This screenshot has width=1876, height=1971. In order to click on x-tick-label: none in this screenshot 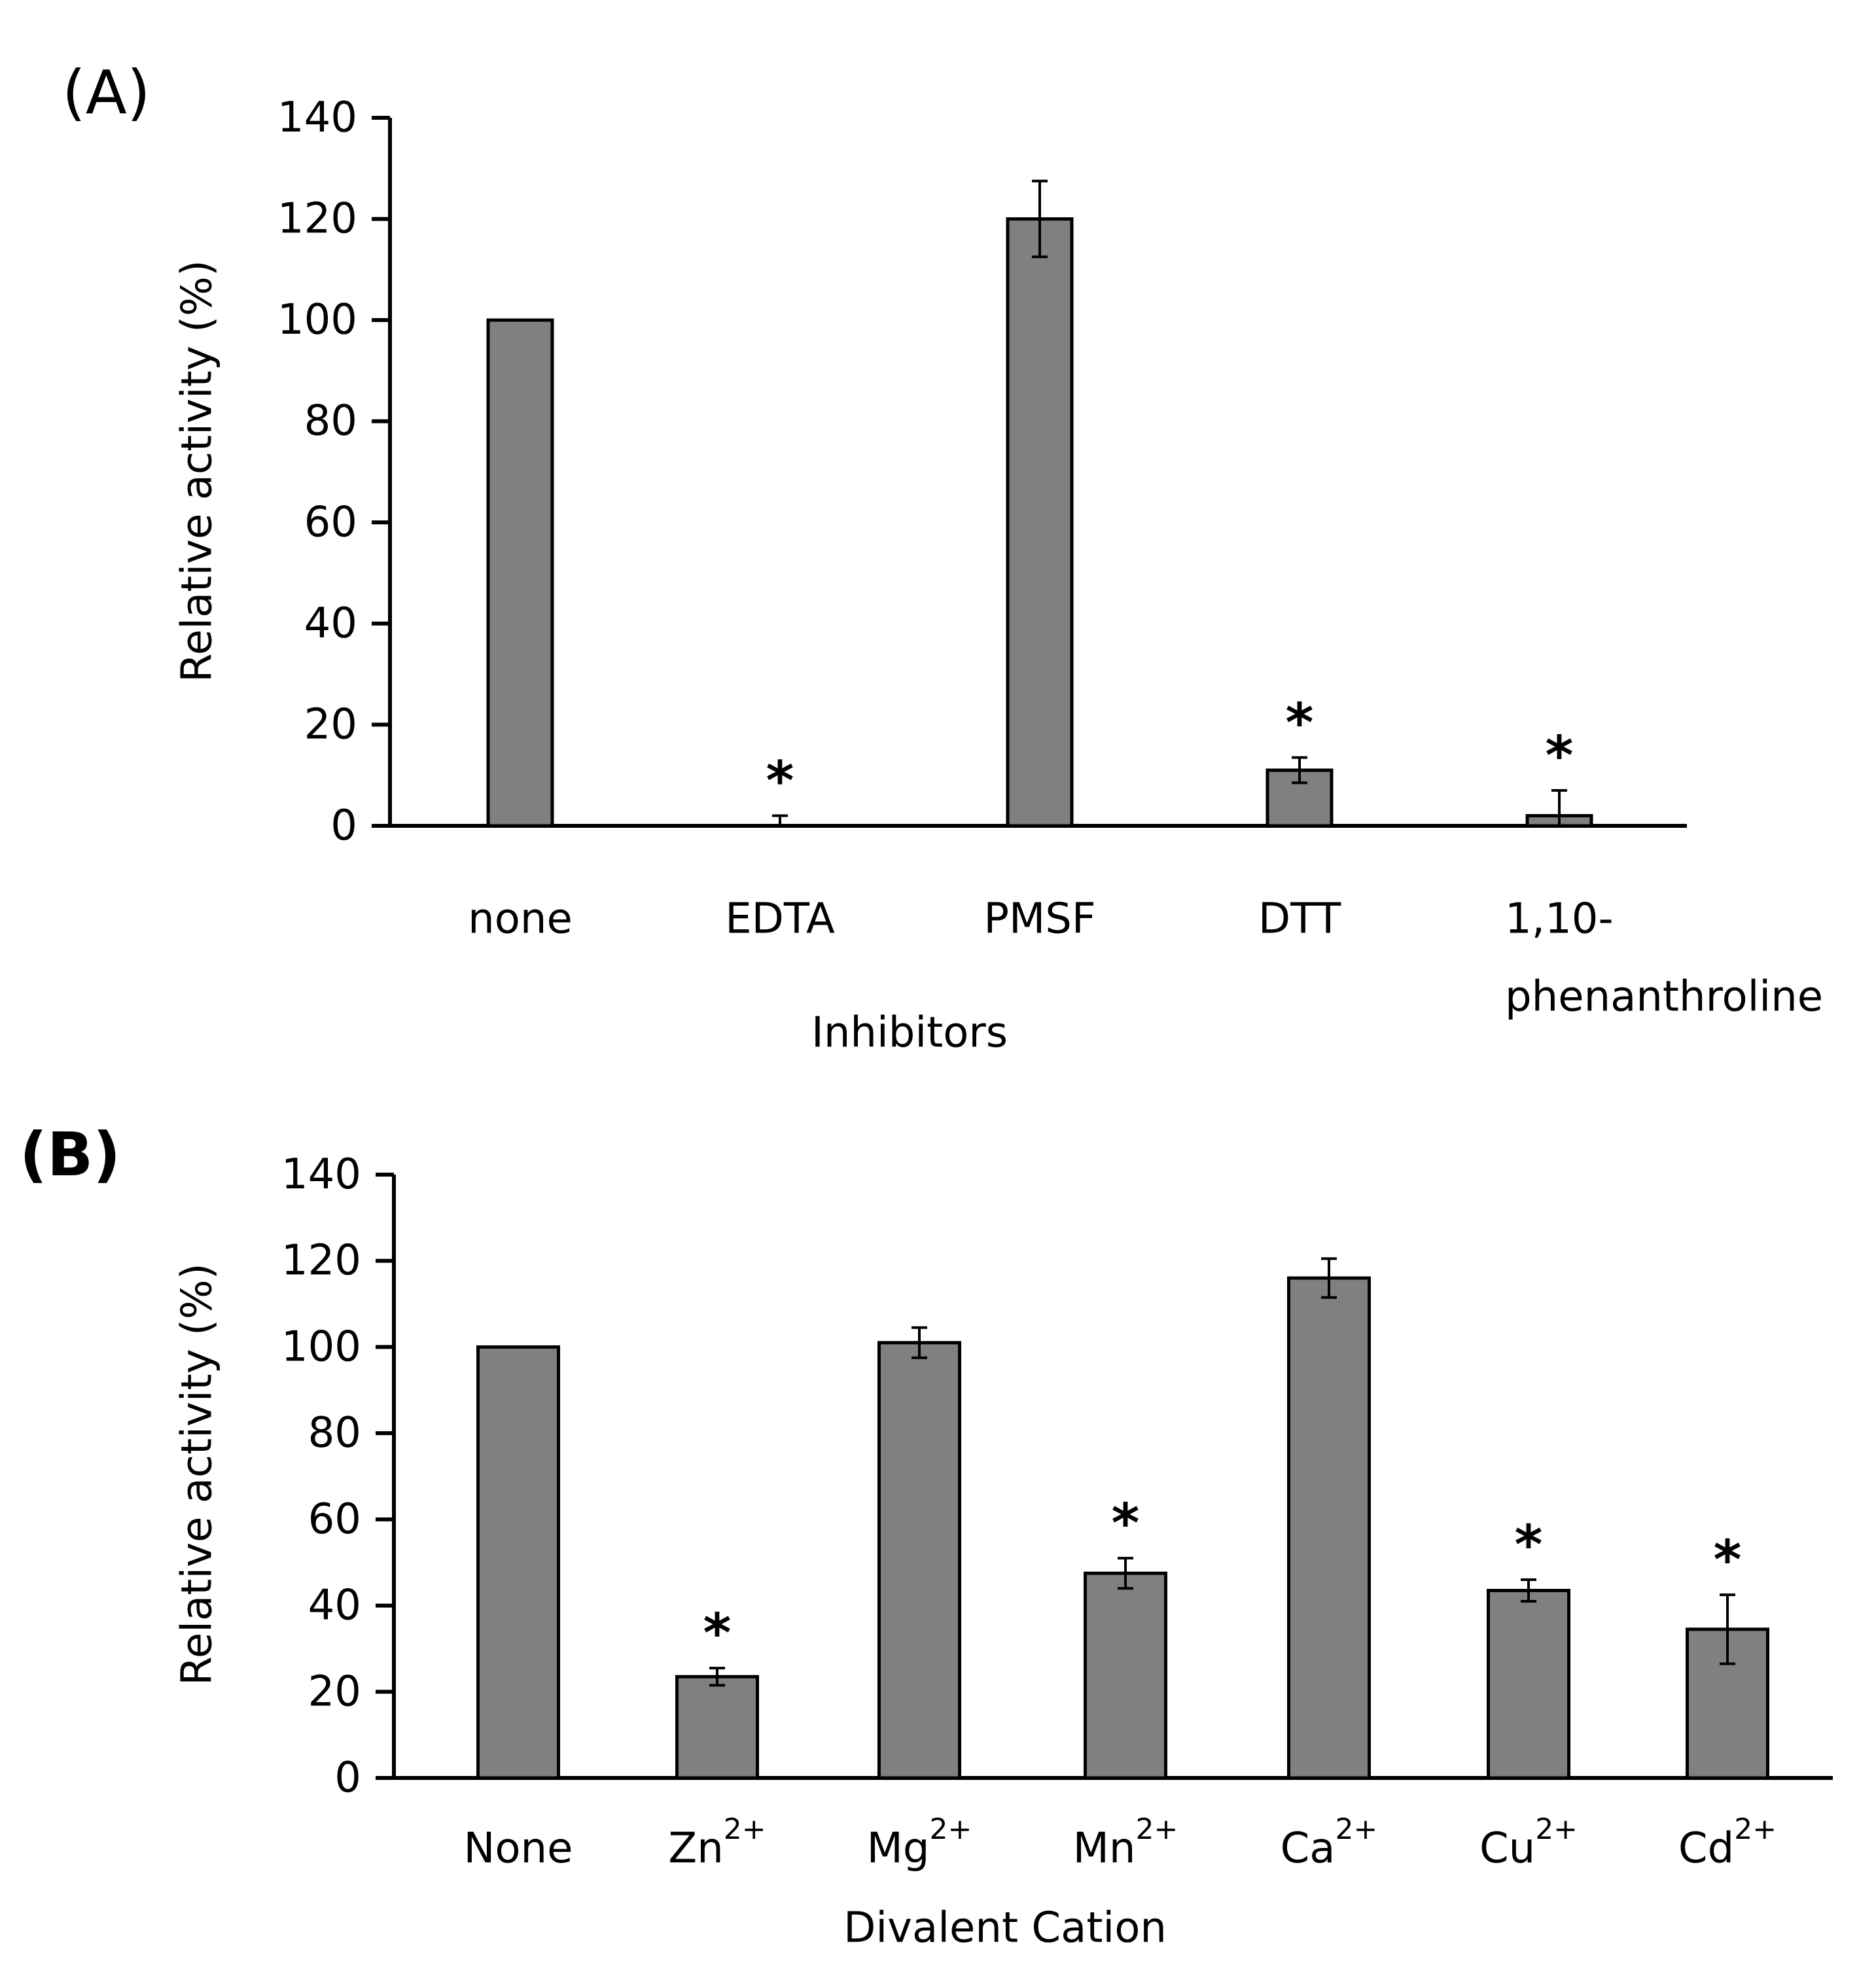, I will do `click(520, 919)`.